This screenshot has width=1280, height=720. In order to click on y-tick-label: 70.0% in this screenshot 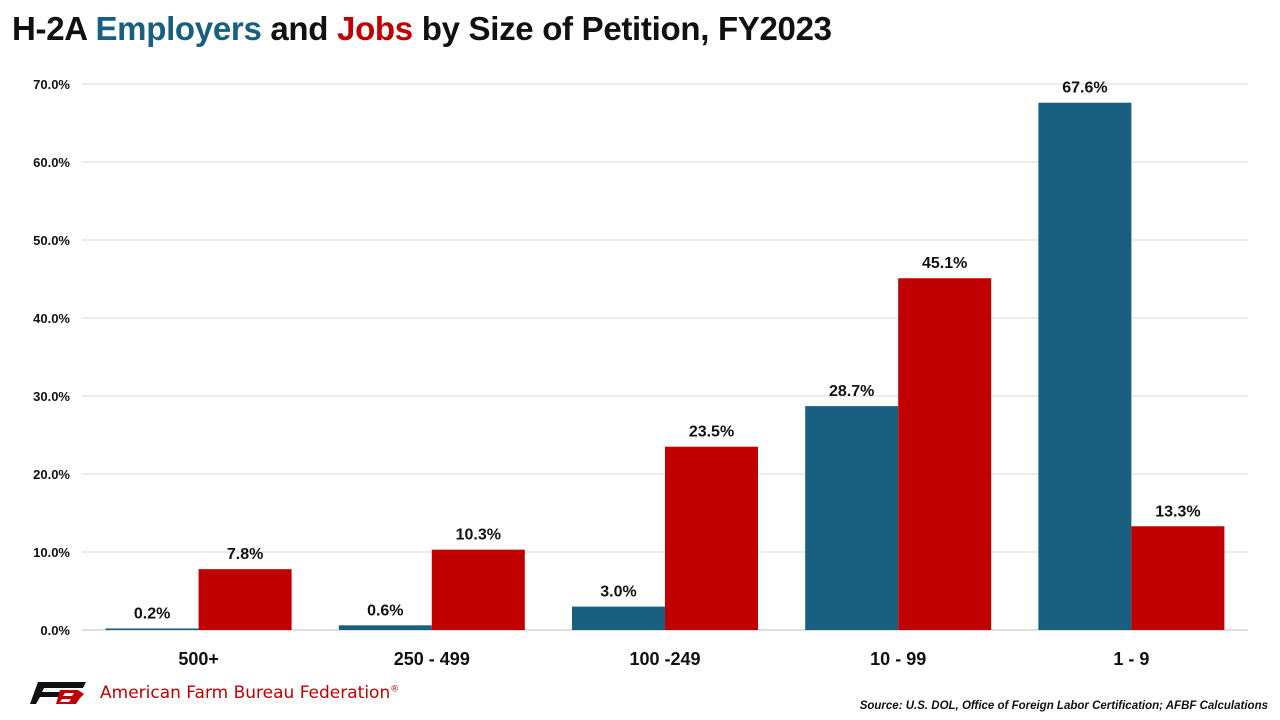, I will do `click(51, 84)`.